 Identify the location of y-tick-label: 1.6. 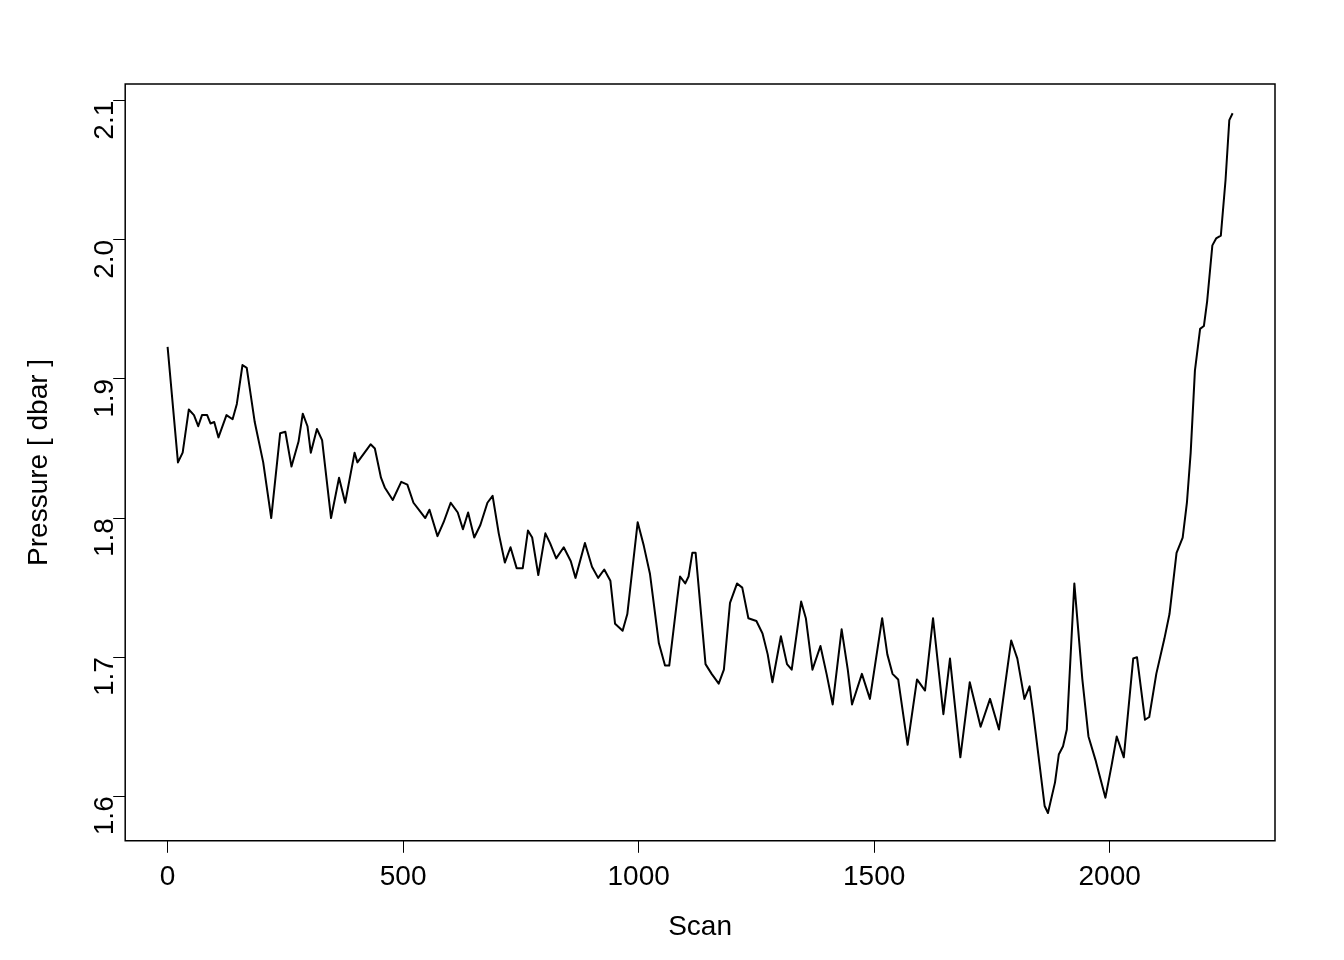
(103, 816).